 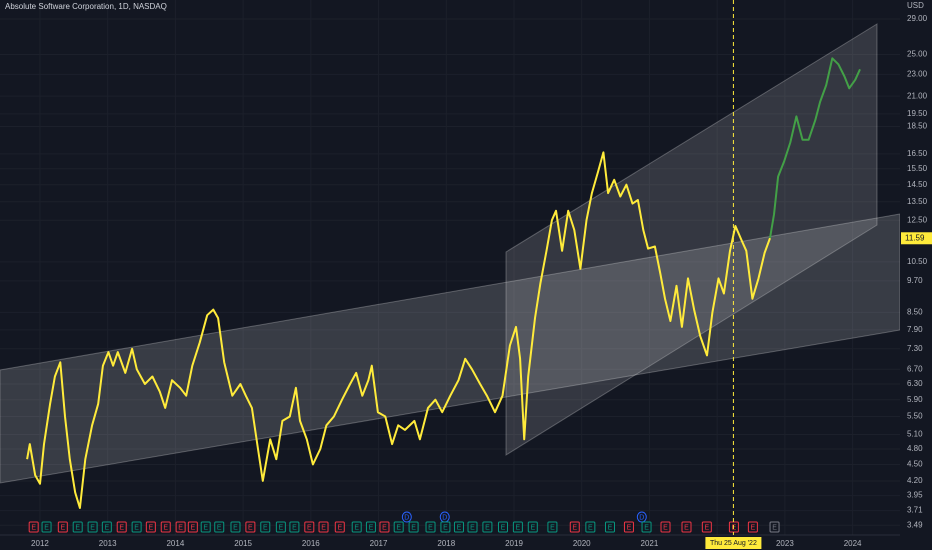 I want to click on y-tick-label: 5.50, so click(x=915, y=416).